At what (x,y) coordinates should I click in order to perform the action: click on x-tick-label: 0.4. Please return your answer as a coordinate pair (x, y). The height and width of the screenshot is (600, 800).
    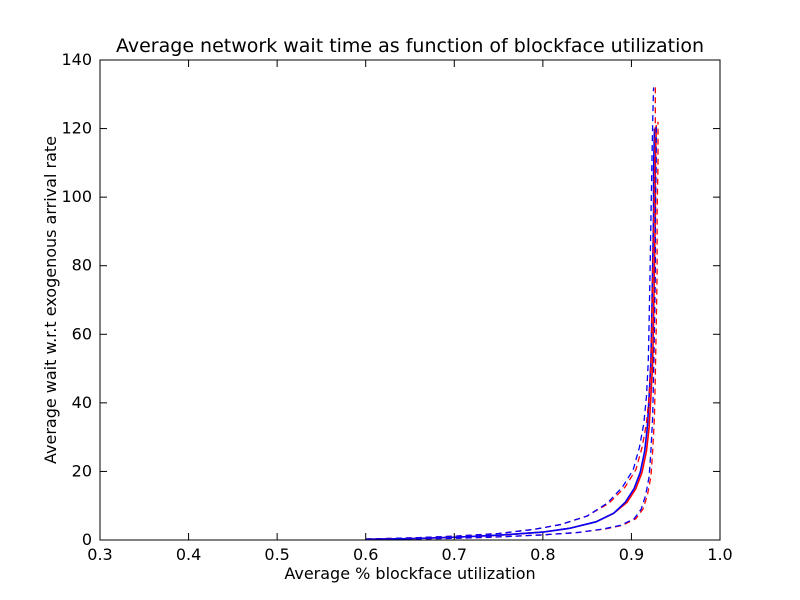
    Looking at the image, I should click on (188, 554).